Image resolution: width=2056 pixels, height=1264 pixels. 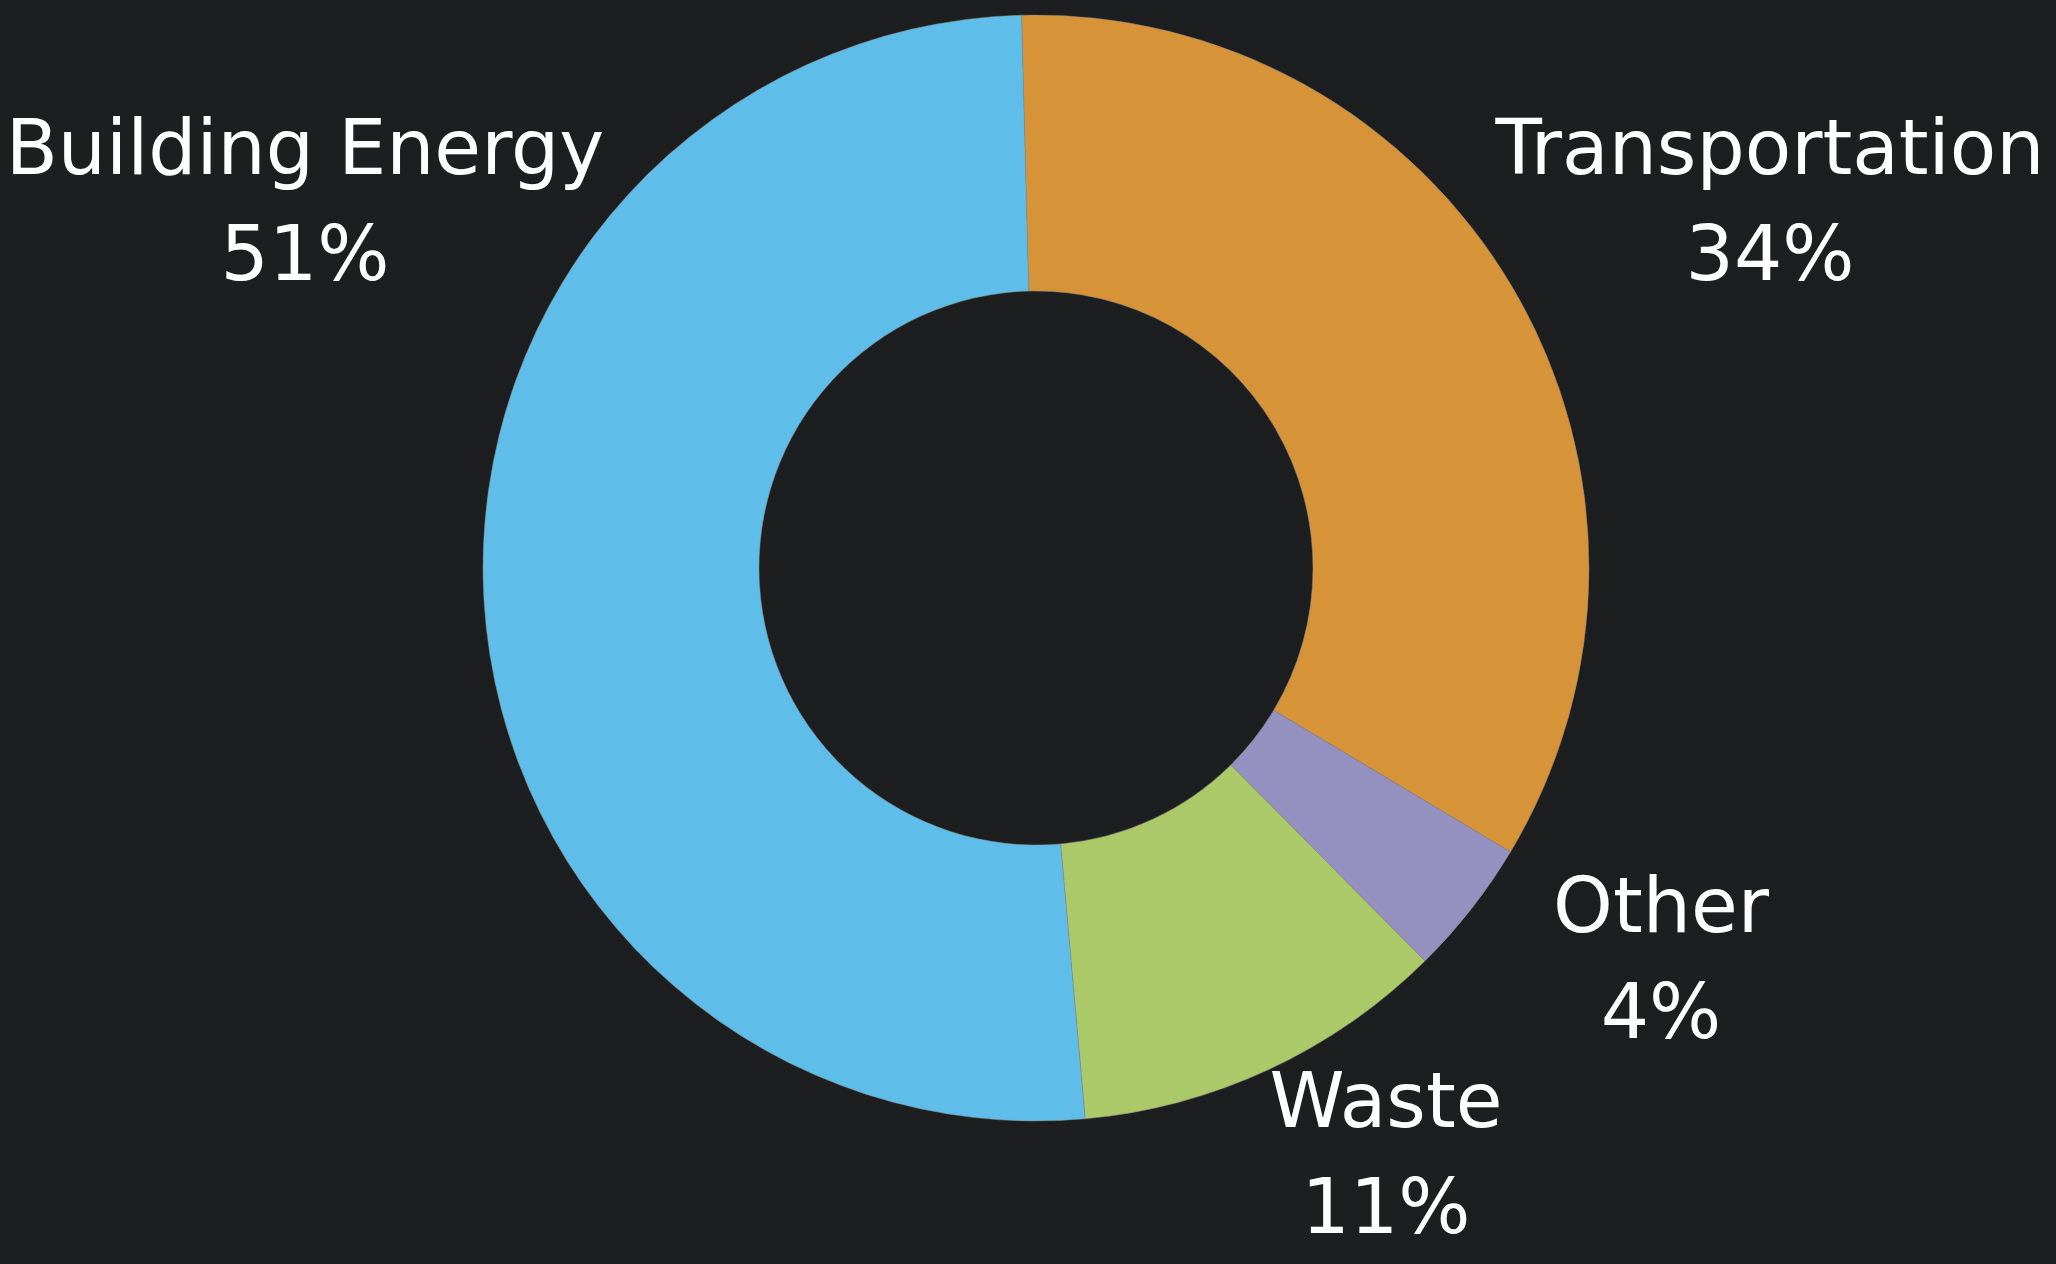 What do you see at coordinates (1386, 1206) in the screenshot?
I see `data-label: 11%` at bounding box center [1386, 1206].